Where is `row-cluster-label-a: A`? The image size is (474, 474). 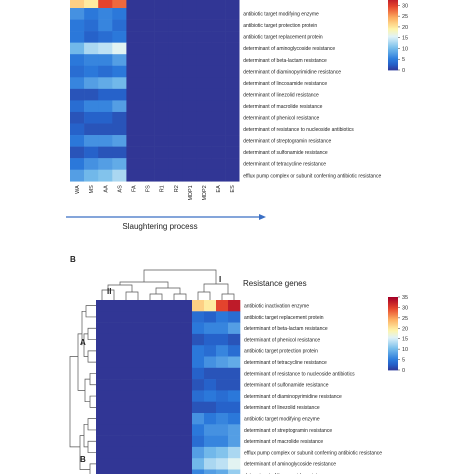 row-cluster-label-a: A is located at coordinates (83, 342).